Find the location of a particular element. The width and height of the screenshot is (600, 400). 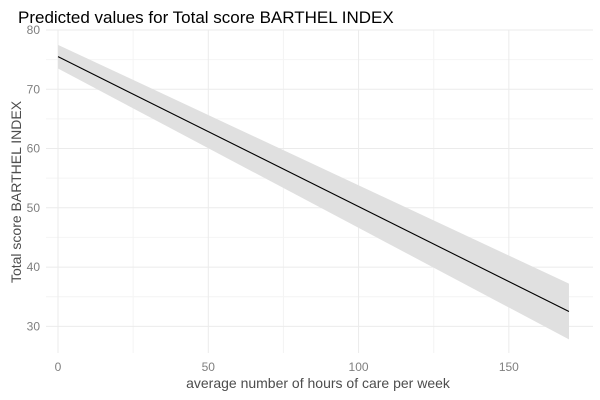

x-tick-label: 0 is located at coordinates (58, 367).